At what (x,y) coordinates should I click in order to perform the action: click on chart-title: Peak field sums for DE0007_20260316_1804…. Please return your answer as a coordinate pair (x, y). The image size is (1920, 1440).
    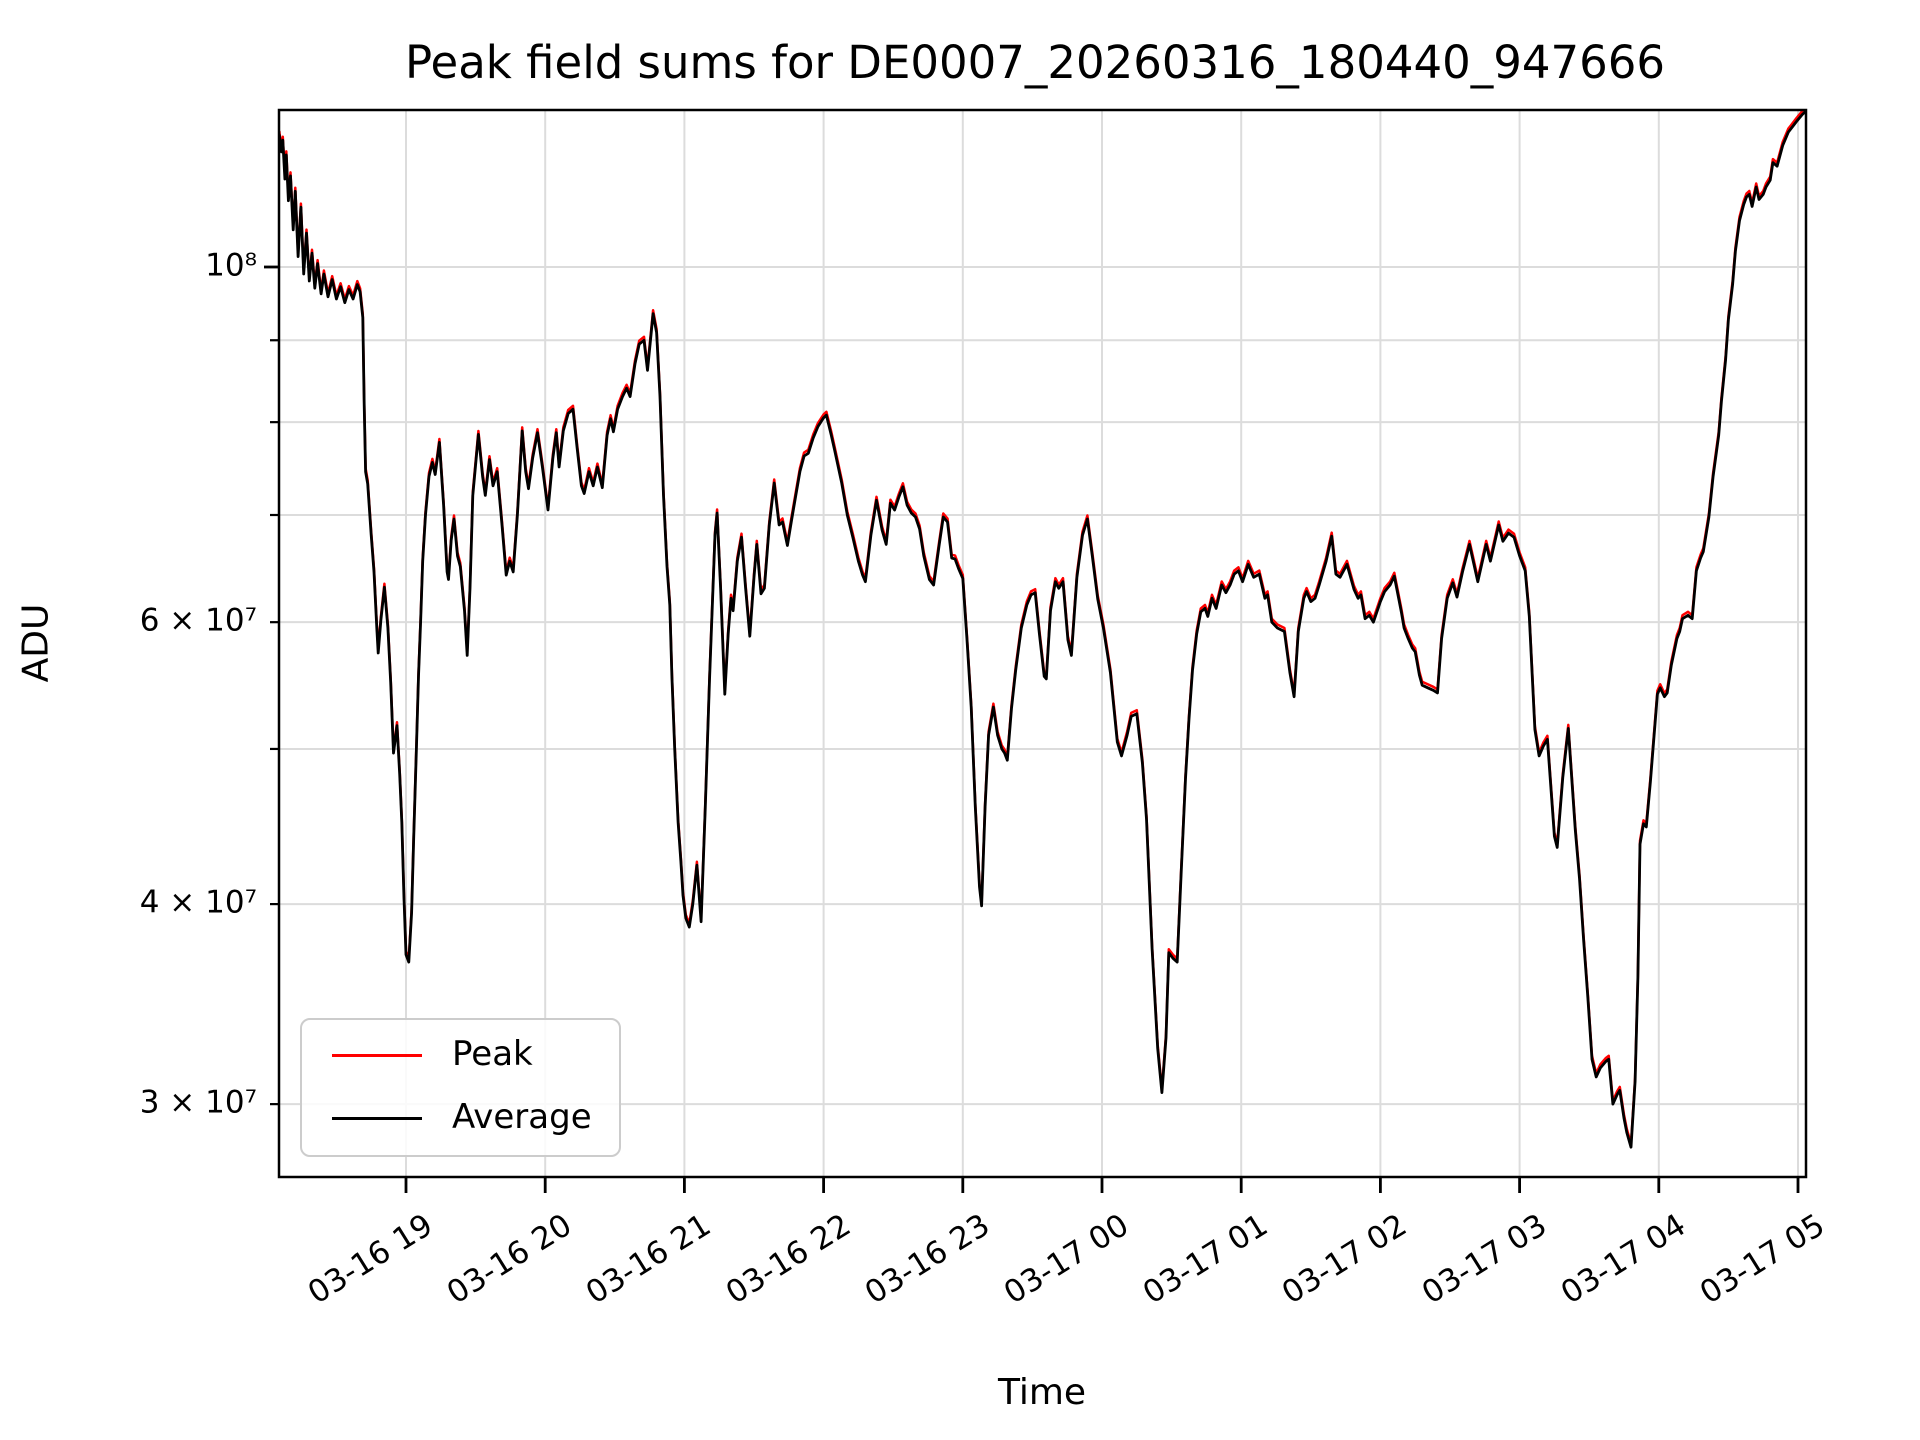
    Looking at the image, I should click on (1035, 62).